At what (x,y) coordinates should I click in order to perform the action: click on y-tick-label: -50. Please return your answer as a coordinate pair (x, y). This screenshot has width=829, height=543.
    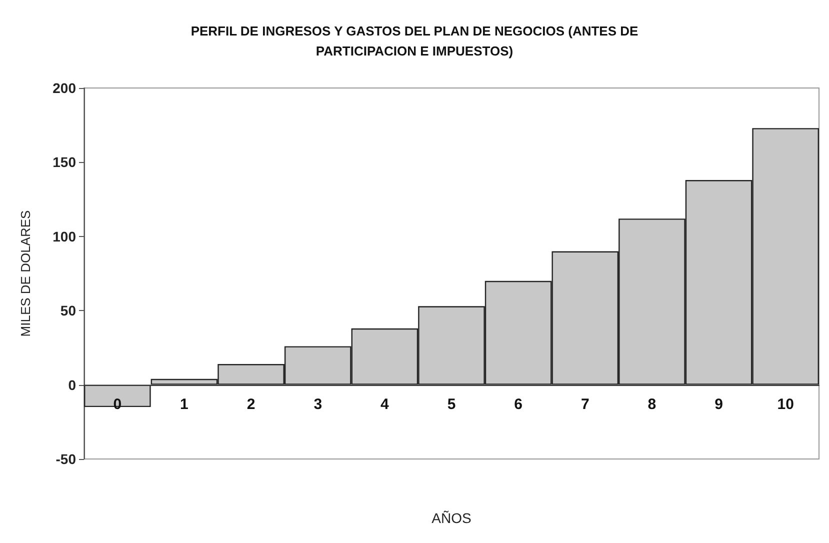
    Looking at the image, I should click on (66, 459).